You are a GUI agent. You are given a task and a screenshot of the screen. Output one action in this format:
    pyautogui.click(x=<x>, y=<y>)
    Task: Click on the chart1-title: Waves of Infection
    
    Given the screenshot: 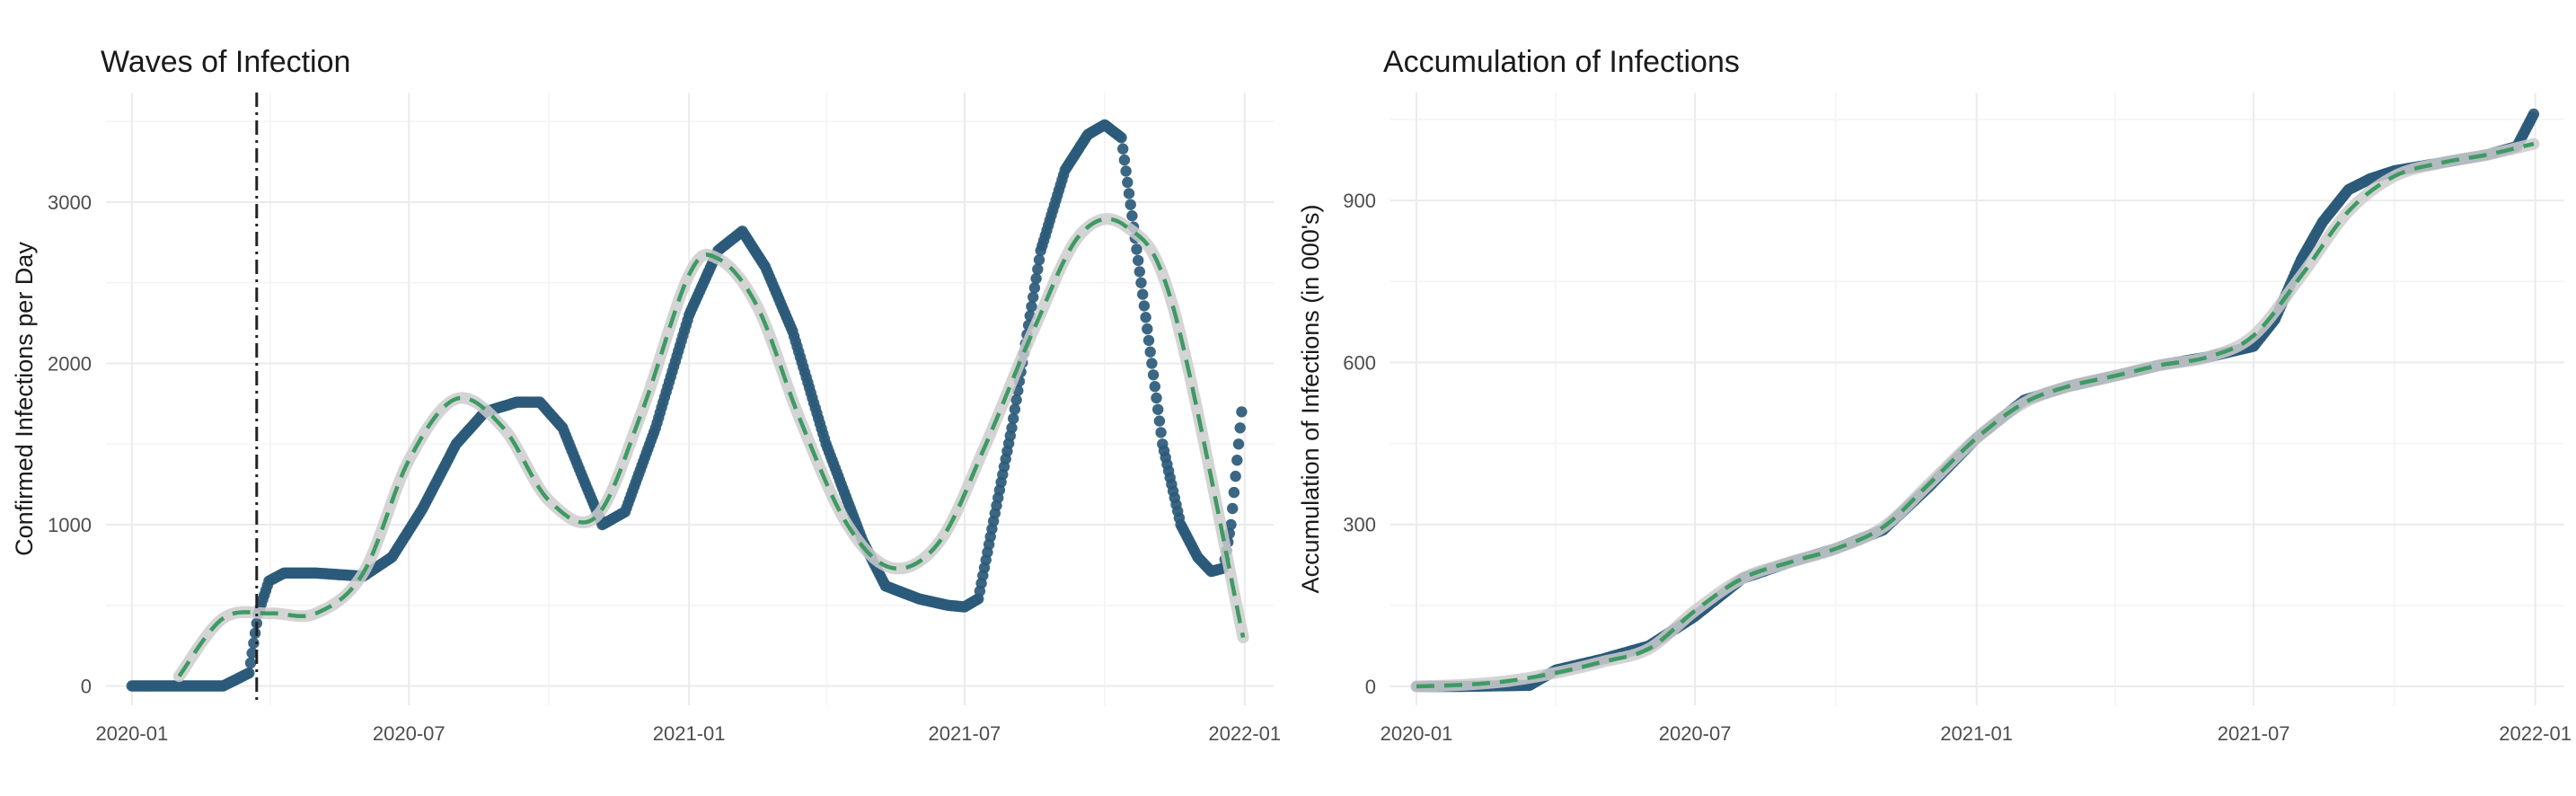 What is the action you would take?
    pyautogui.click(x=225, y=62)
    